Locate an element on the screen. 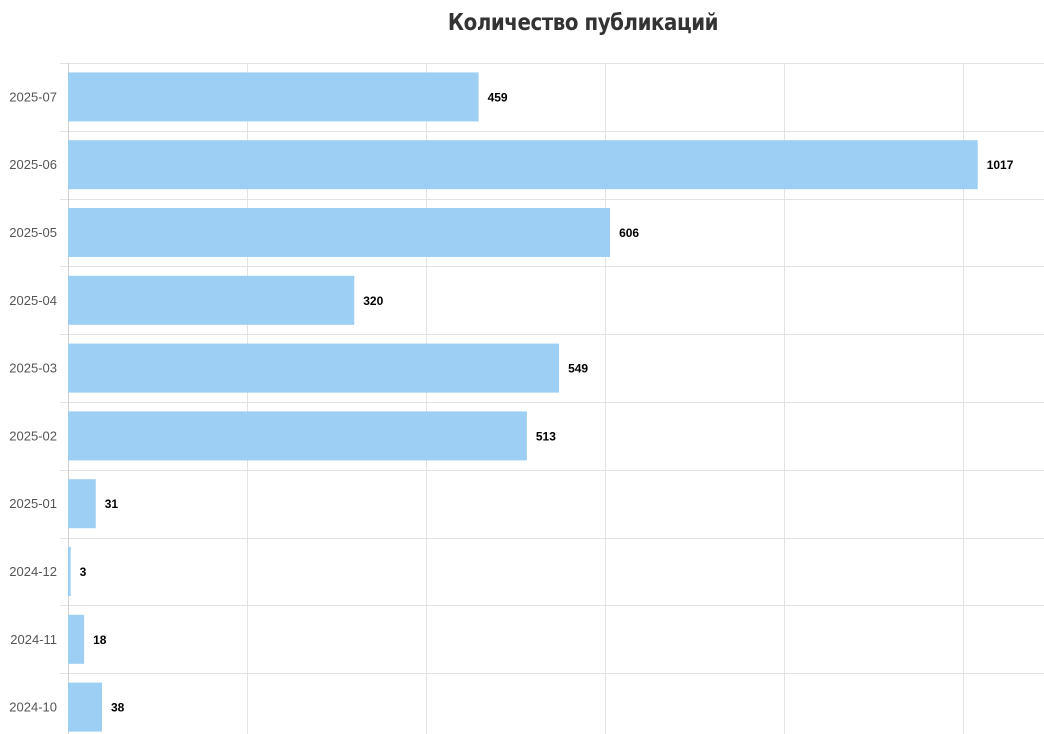 This screenshot has height=734, width=1044. category-label: 2025-02 is located at coordinates (33, 435).